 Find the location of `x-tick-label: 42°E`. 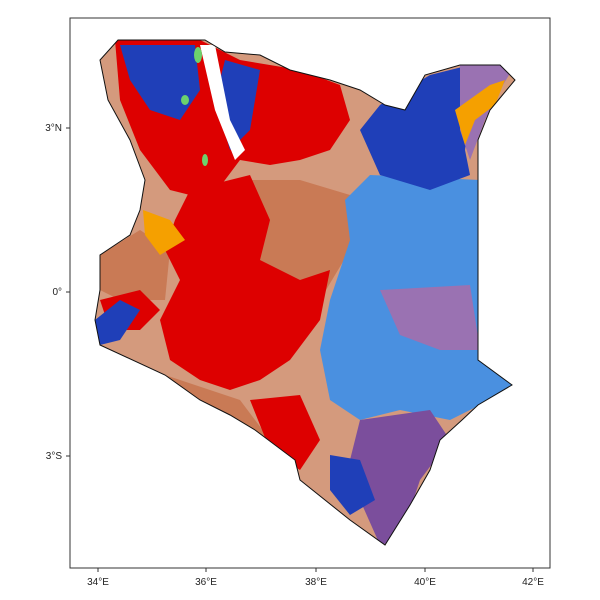

x-tick-label: 42°E is located at coordinates (533, 582).